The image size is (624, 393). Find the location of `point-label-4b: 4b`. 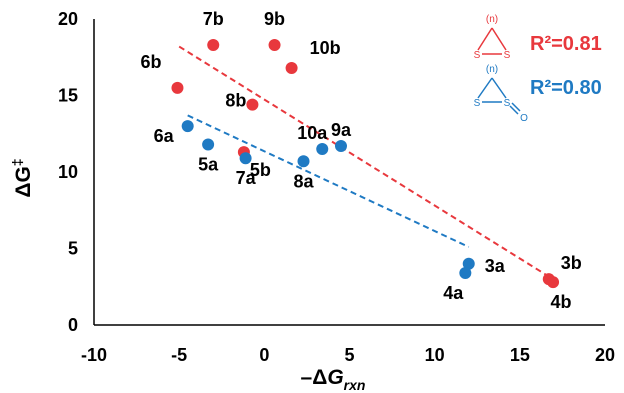

point-label-4b: 4b is located at coordinates (561, 302).